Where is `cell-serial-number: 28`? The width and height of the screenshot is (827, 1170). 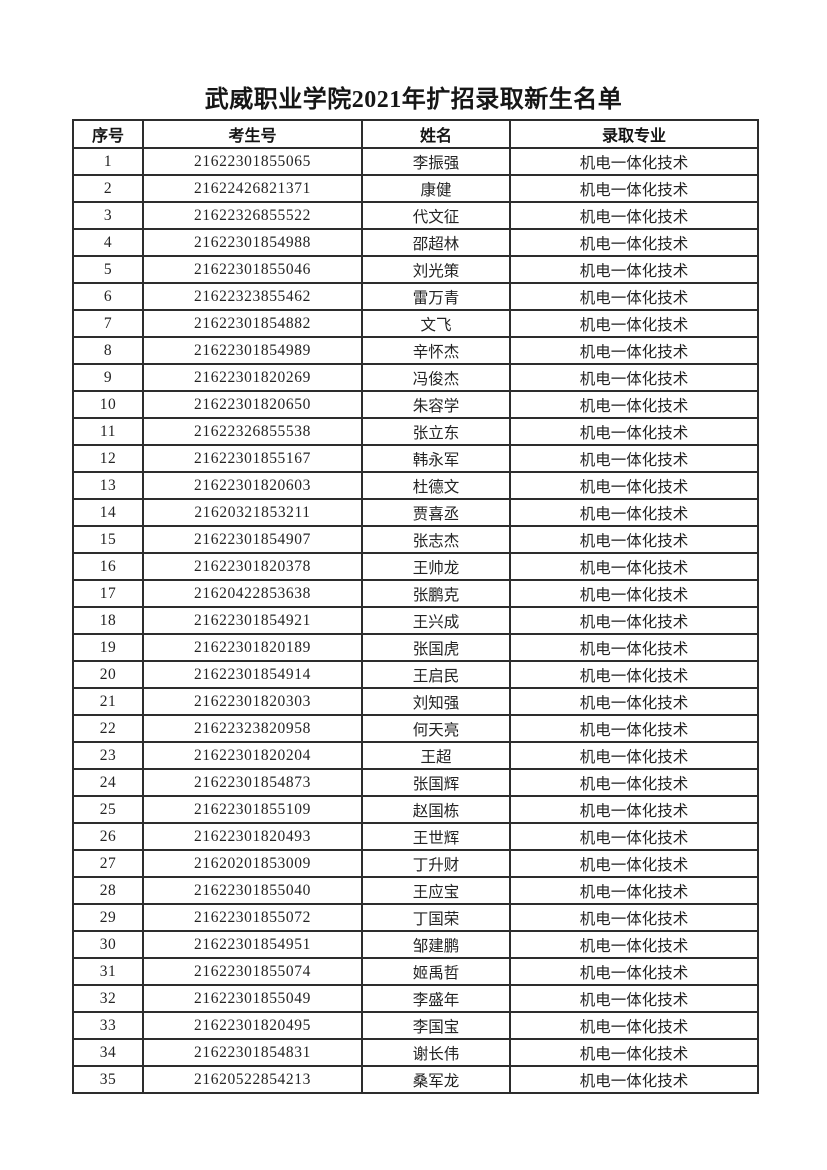
cell-serial-number: 28 is located at coordinates (108, 890).